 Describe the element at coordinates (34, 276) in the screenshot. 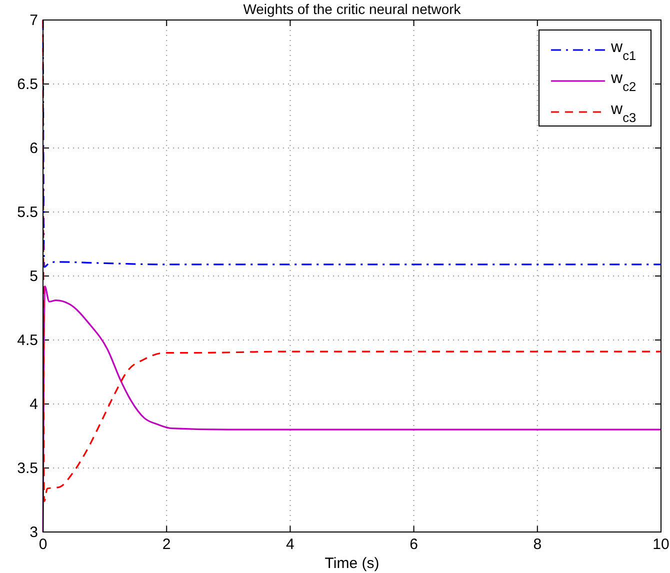

I see `y-tick-label: 5` at that location.